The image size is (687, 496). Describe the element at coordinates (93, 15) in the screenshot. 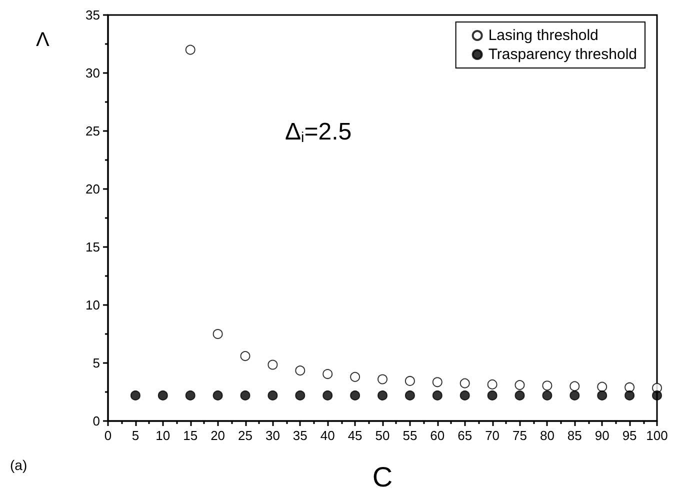

I see `y-tick-label: 35` at that location.